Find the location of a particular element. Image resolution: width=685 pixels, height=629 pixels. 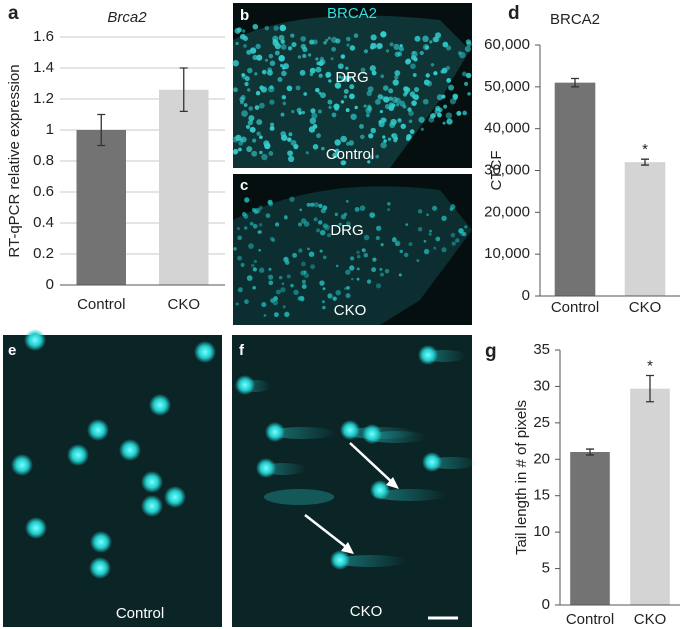

y-tick-label: 1.4 is located at coordinates (43, 67).